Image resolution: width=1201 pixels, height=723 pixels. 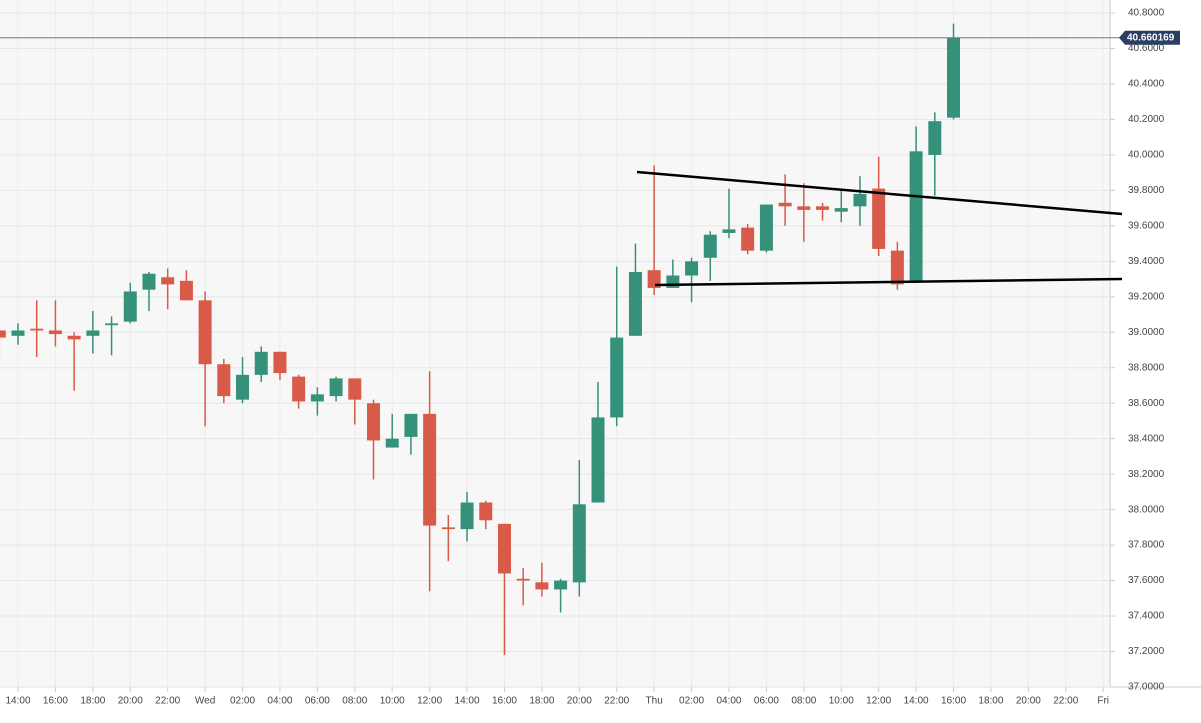 I want to click on y-tick-label: 39.6000, so click(x=1146, y=225).